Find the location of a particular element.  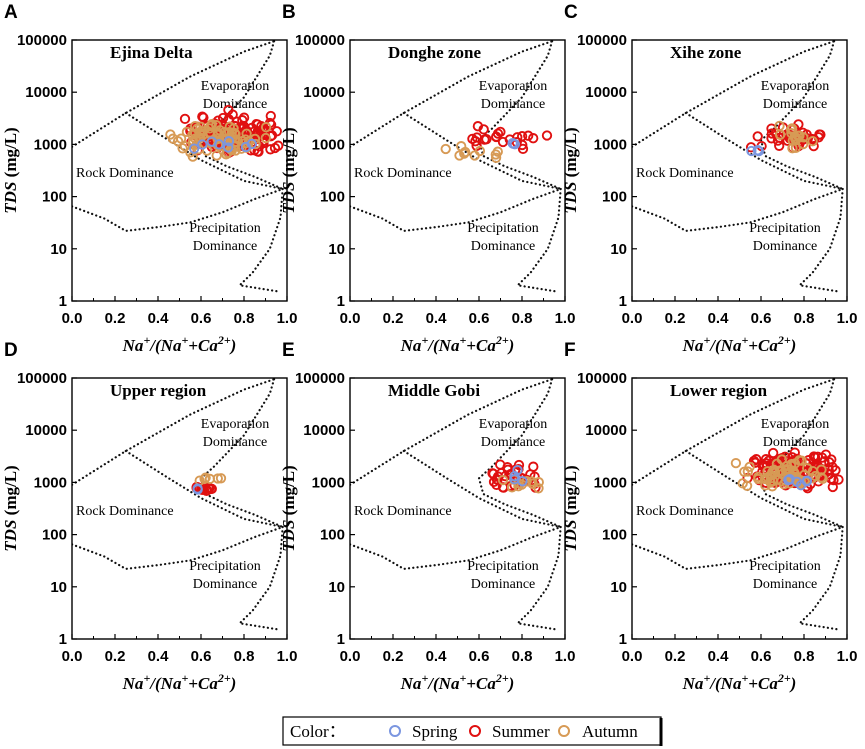

legend-marker-summer is located at coordinates (475, 731).